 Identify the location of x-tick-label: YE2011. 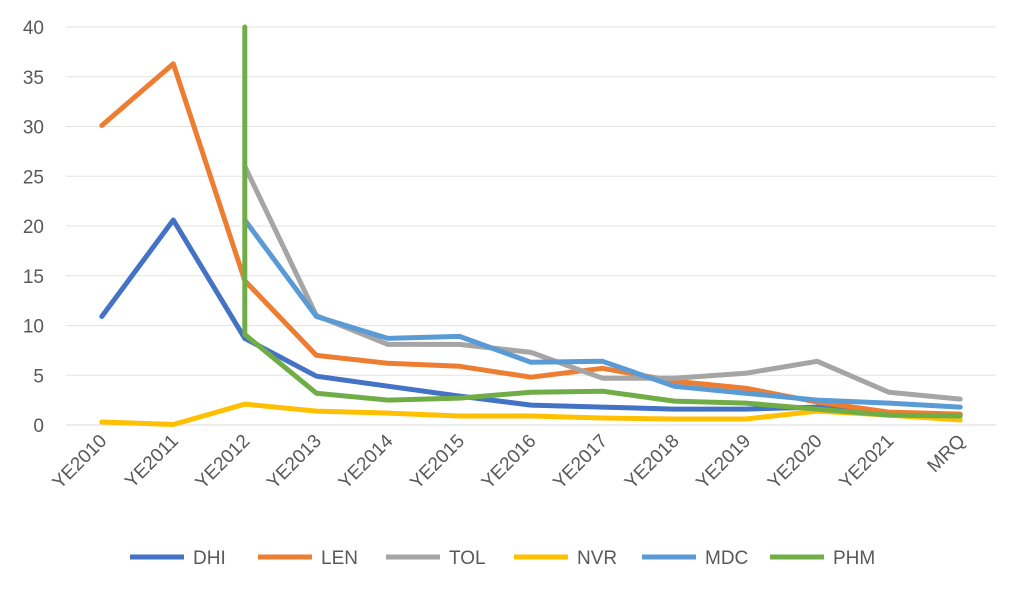
(152, 462).